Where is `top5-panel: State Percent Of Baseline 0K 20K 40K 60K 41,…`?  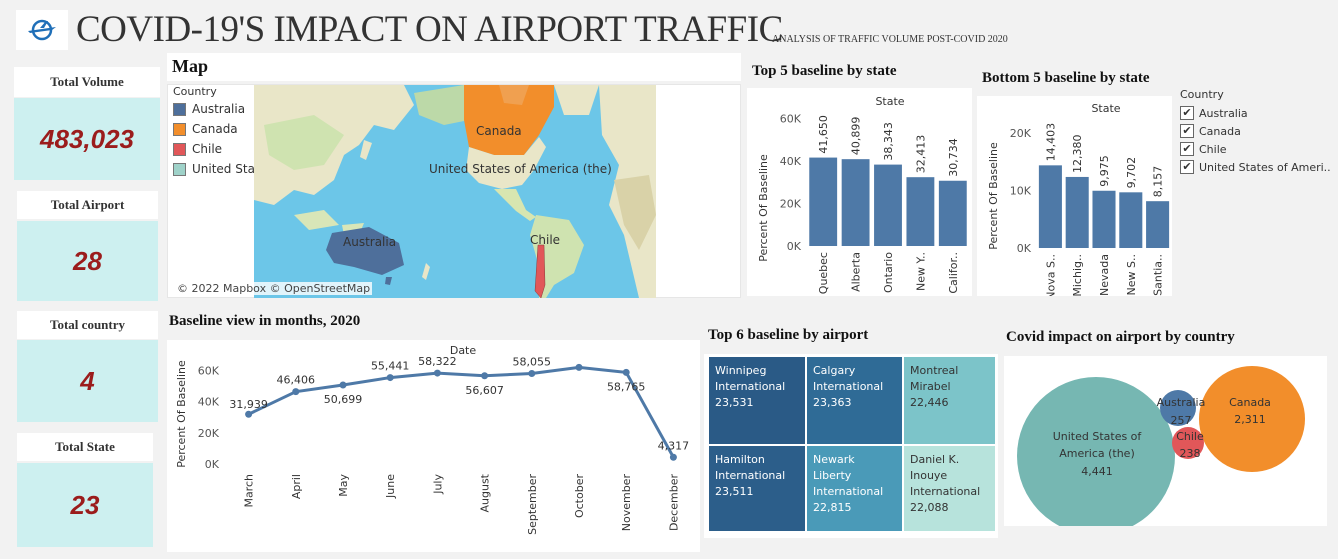 top5-panel: State Percent Of Baseline 0K 20K 40K 60K 41,… is located at coordinates (859, 192).